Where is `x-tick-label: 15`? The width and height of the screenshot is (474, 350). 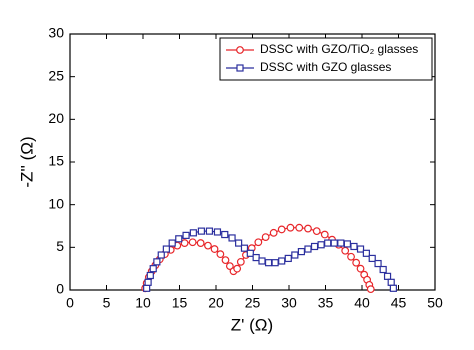 x-tick-label: 15 is located at coordinates (180, 303).